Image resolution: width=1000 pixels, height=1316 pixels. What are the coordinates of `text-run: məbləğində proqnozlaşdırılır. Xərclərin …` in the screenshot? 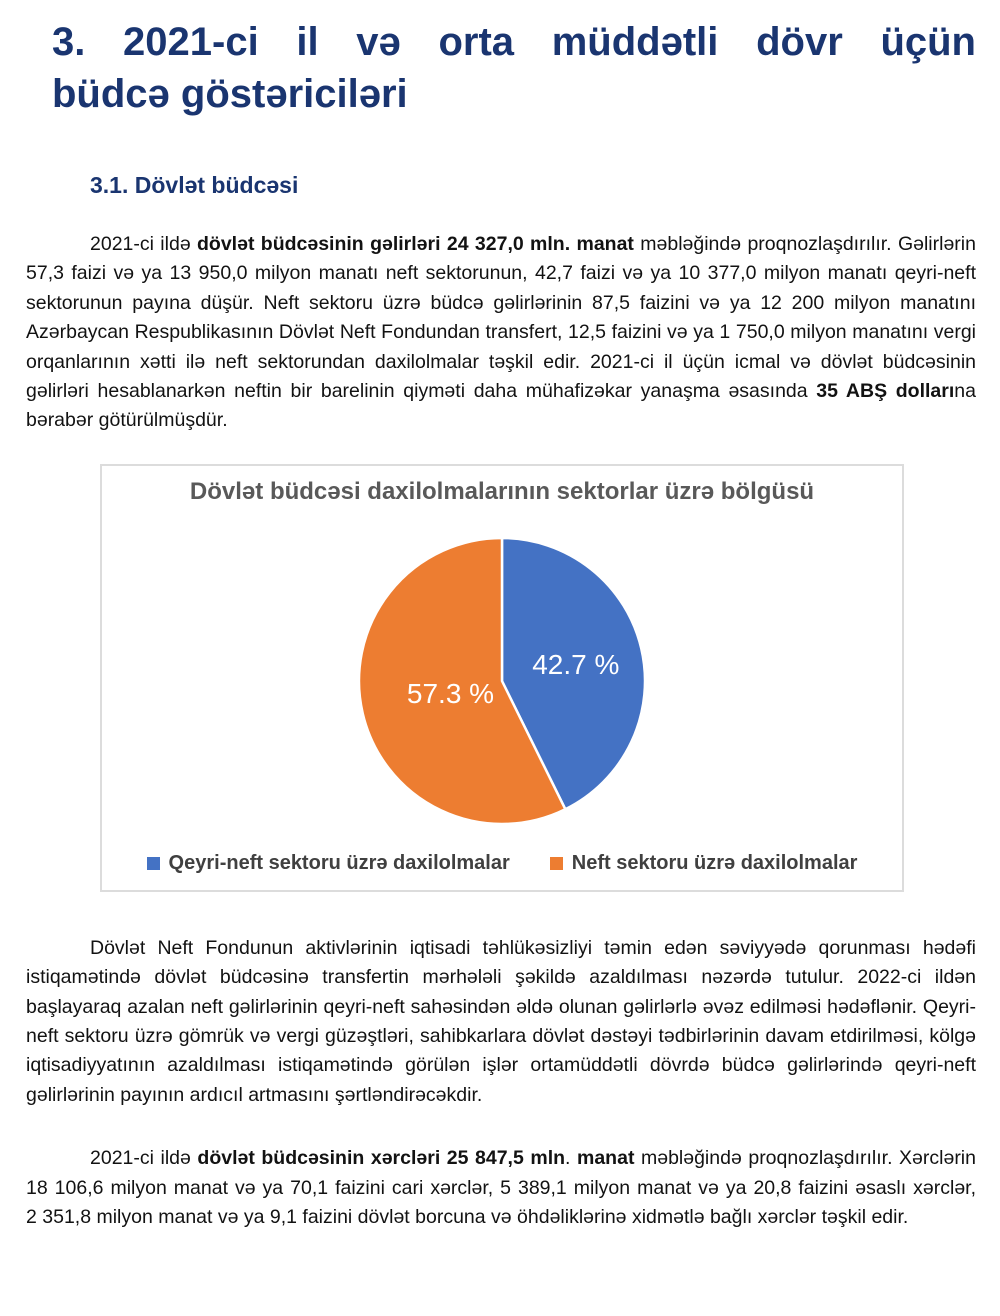 It's located at (501, 1188).